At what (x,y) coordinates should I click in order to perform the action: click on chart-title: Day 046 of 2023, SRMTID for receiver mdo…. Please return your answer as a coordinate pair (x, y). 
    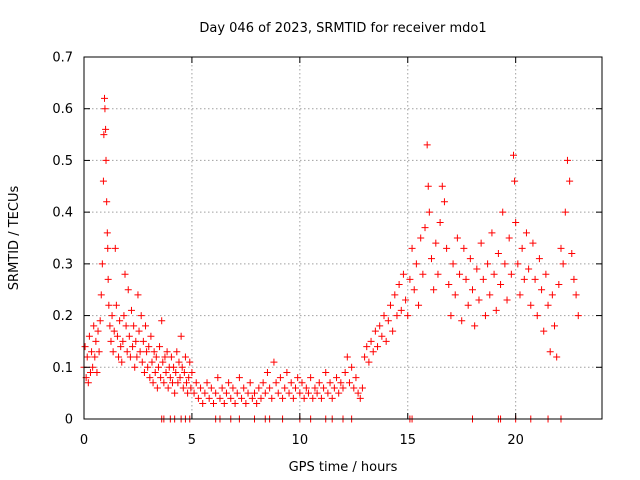
    Looking at the image, I should click on (342, 28).